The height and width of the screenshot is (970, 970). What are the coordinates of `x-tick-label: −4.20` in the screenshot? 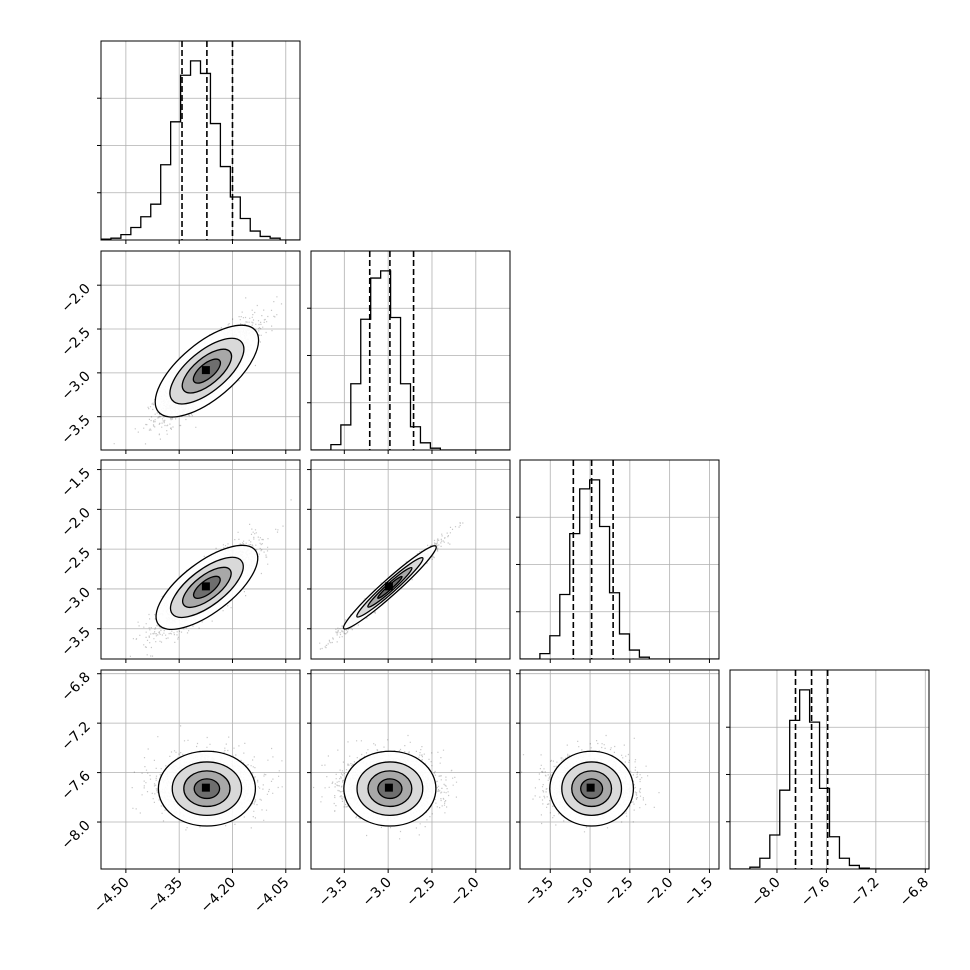 It's located at (219, 896).